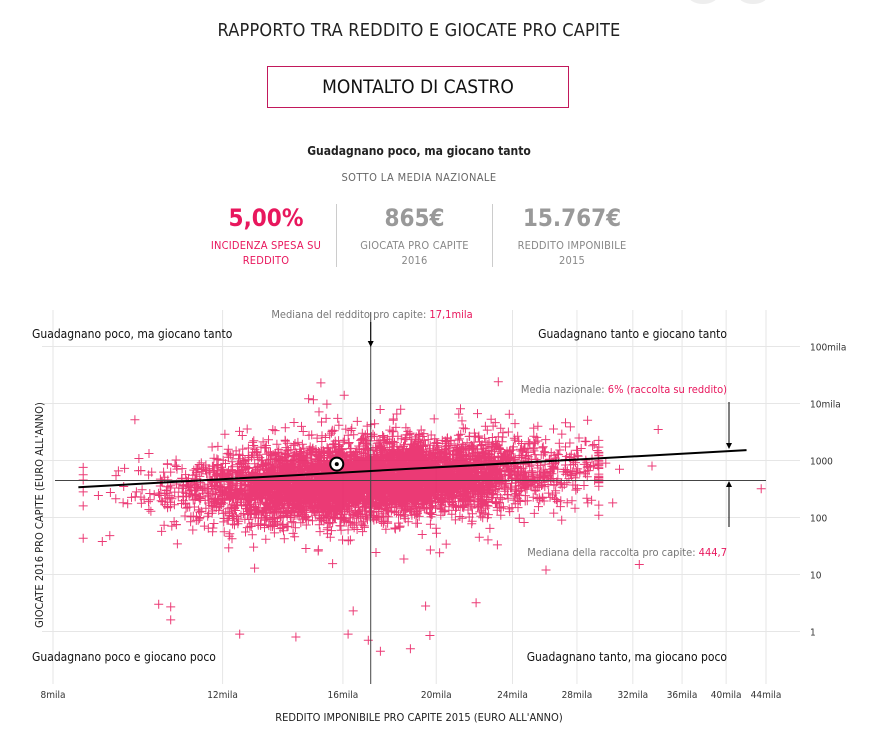 This screenshot has height=744, width=882. I want to click on median-income-label: Mediana del reddito pro capite:, so click(350, 314).